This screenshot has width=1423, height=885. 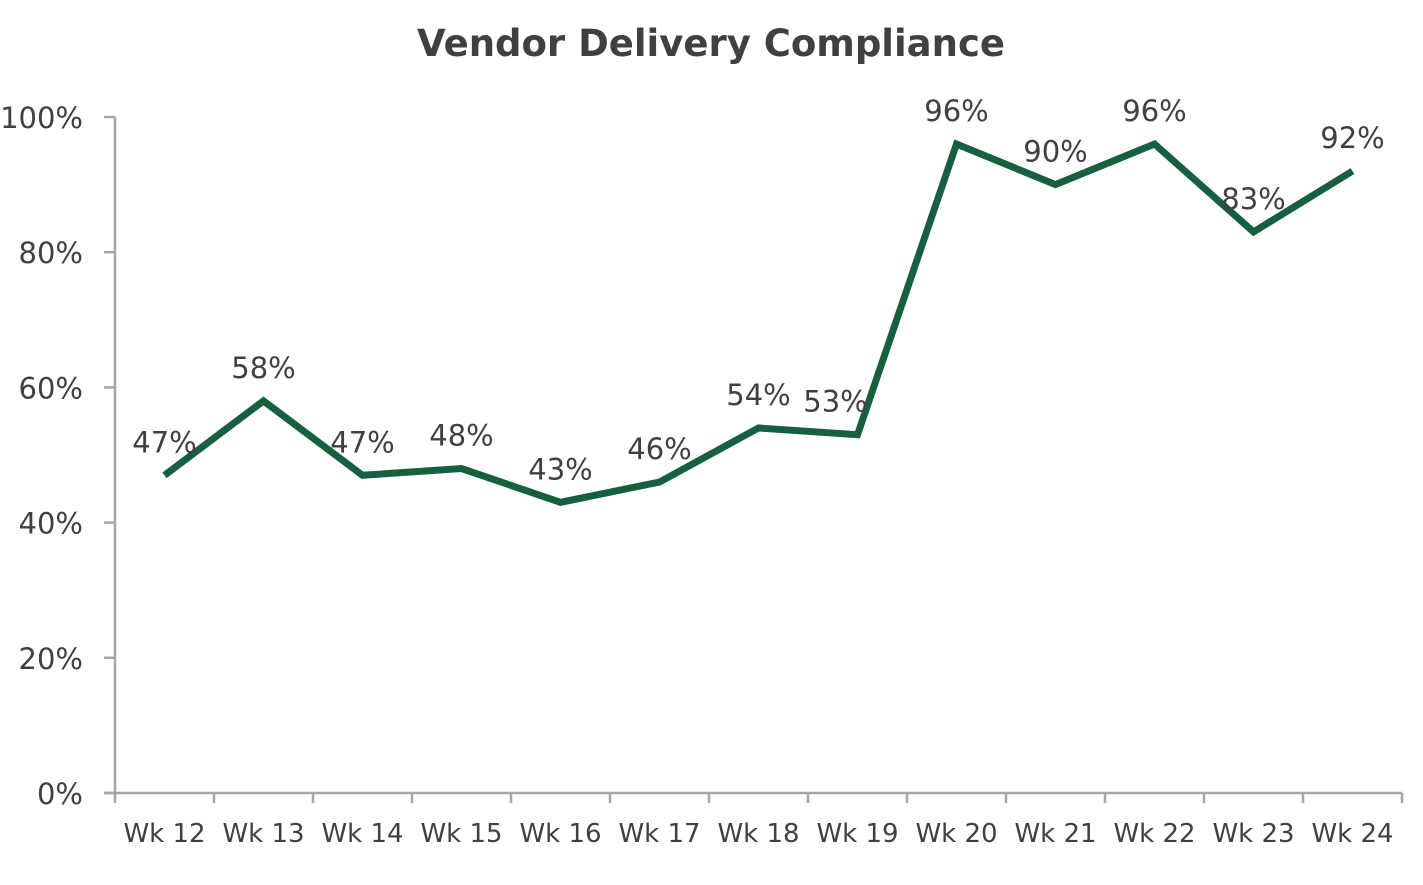 I want to click on y-tick-label: 100%, so click(x=41, y=118).